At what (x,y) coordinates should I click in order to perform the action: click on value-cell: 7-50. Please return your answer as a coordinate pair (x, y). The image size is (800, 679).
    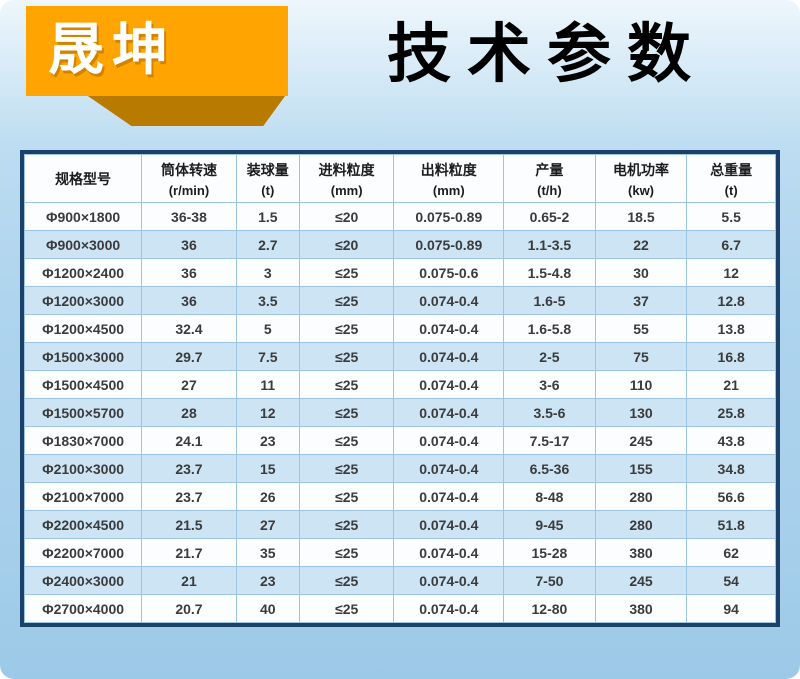
    Looking at the image, I should click on (549, 580).